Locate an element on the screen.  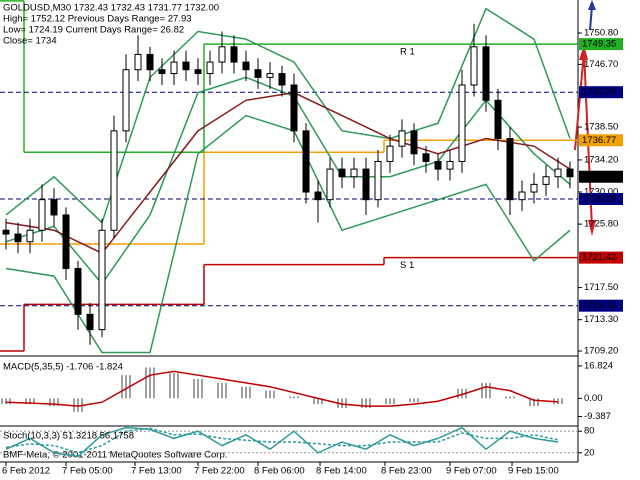
y-tick-label: 1746.70 is located at coordinates (601, 64).